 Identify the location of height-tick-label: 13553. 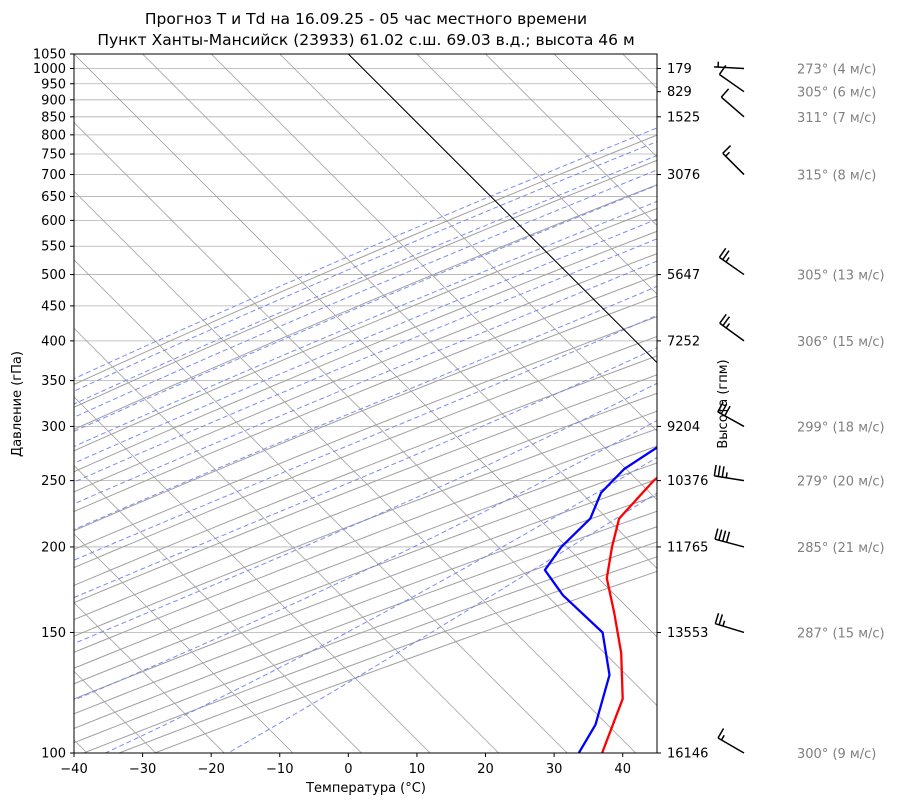
(687, 633).